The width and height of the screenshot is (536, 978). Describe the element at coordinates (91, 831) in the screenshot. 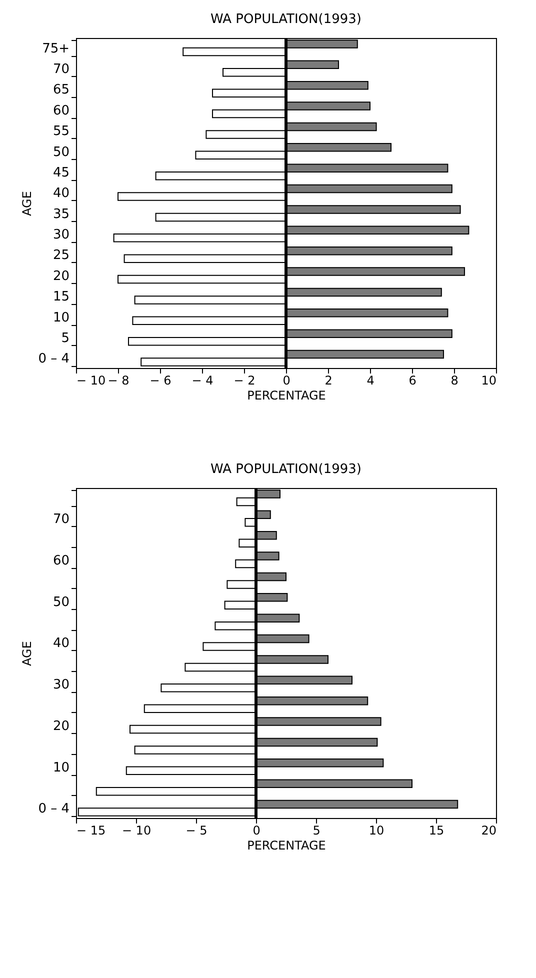

I see `x-tick-label: − 15` at that location.